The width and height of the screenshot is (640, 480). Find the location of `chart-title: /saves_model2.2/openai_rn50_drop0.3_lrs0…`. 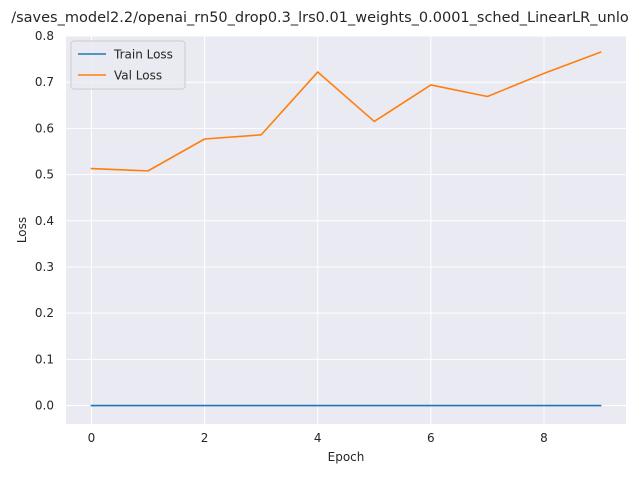

chart-title: /saves_model2.2/openai_rn50_drop0.3_lrs0… is located at coordinates (320, 18).